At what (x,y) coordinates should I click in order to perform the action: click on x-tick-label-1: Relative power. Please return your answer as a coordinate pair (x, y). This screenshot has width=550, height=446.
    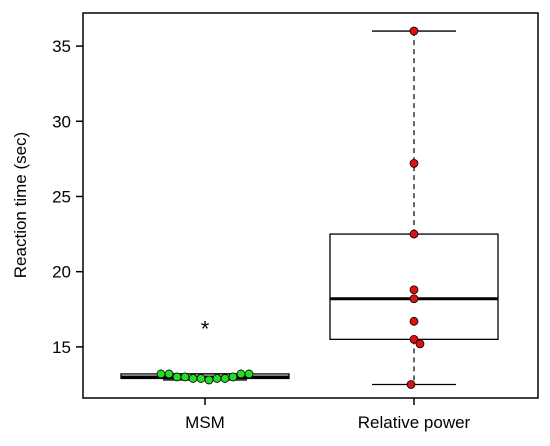
    Looking at the image, I should click on (414, 422).